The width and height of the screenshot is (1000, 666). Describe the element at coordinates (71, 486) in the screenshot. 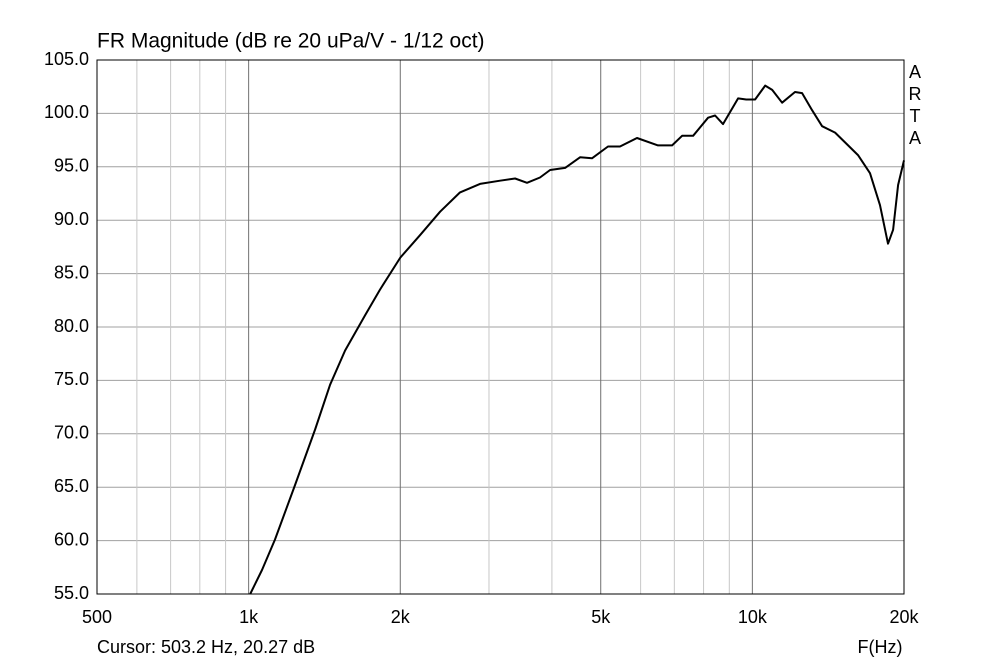

I see `y-tick-label: 65.0` at that location.